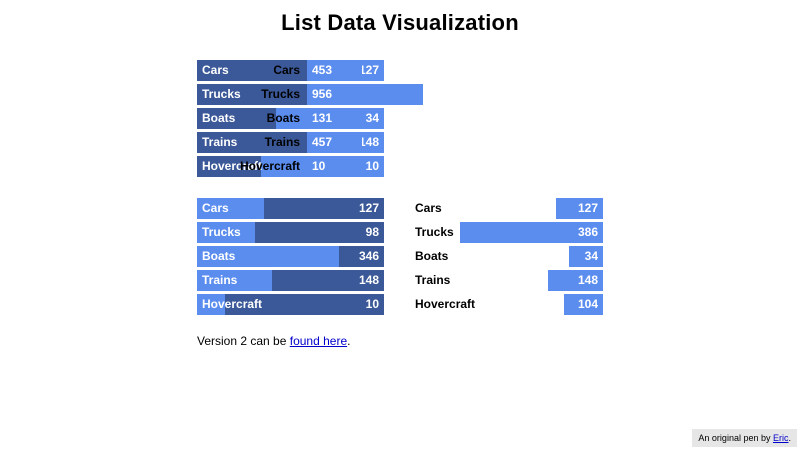  I want to click on list-item: Boats 346, so click(290, 256).